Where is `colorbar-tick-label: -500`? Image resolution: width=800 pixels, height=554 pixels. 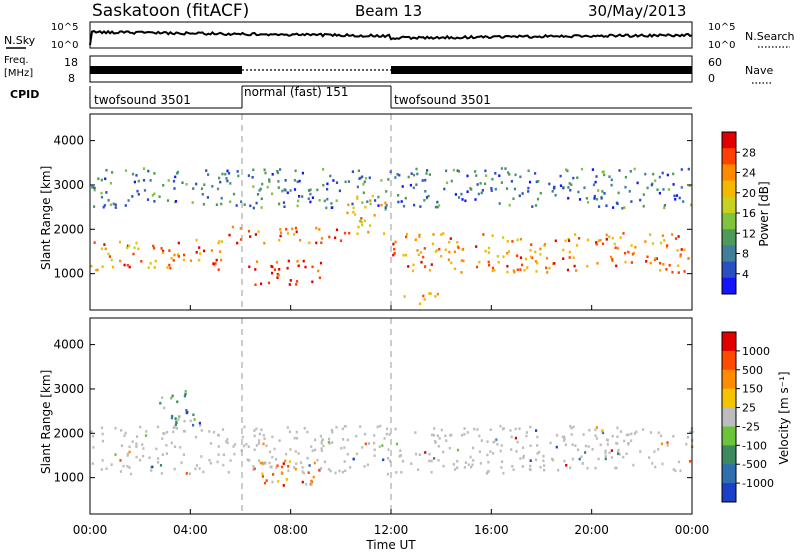
colorbar-tick-label: -500 is located at coordinates (754, 464).